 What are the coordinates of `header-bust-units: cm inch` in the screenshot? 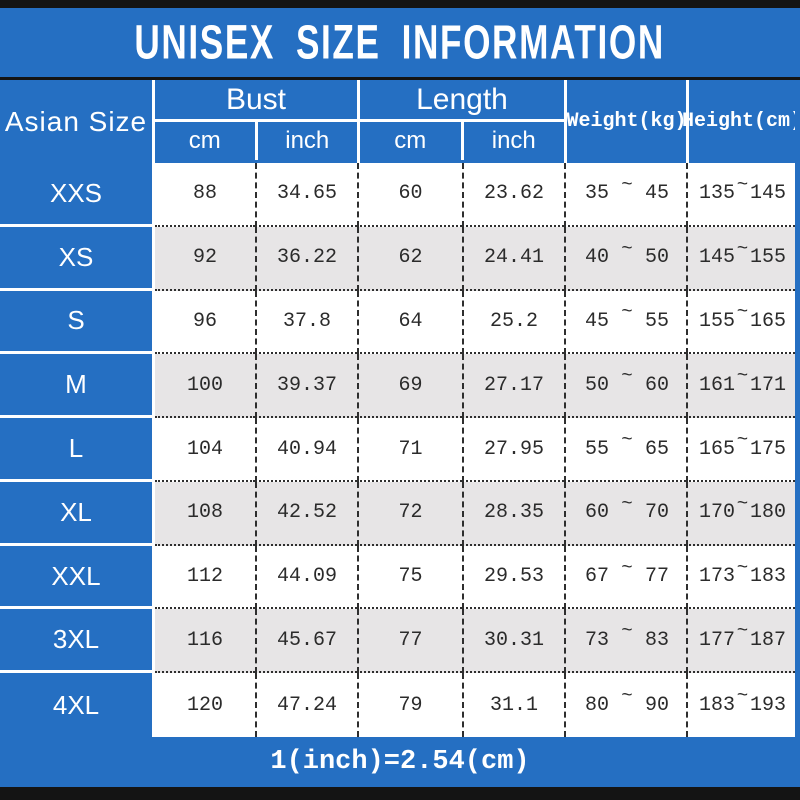 It's located at (256, 141).